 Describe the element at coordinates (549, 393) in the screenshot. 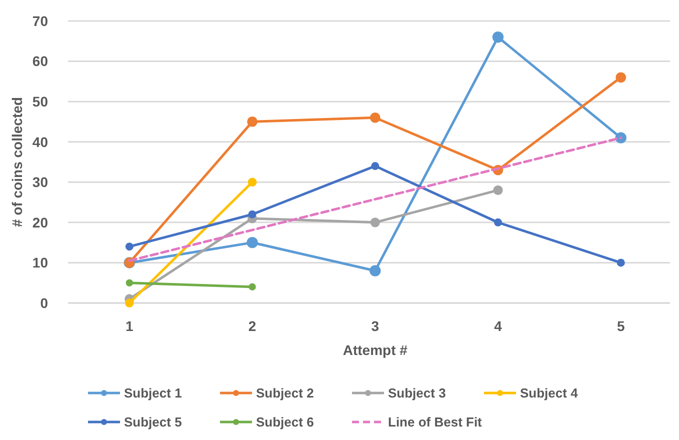

I see `legend-label: Subject 4` at that location.